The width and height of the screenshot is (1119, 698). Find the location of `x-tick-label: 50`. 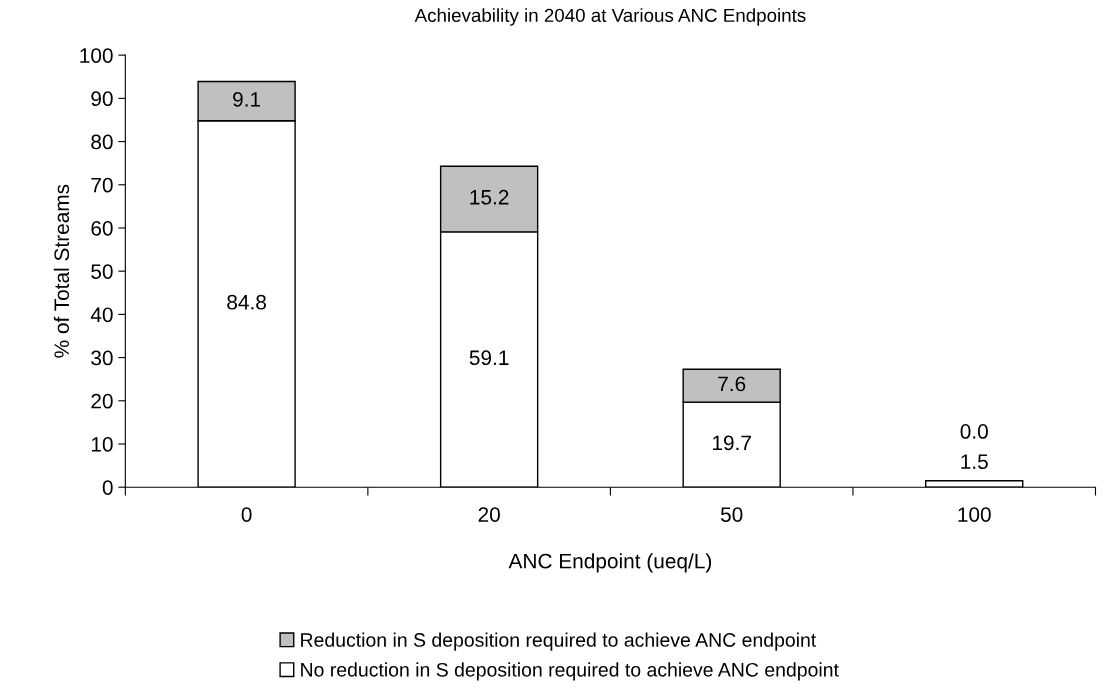

x-tick-label: 50 is located at coordinates (731, 514).